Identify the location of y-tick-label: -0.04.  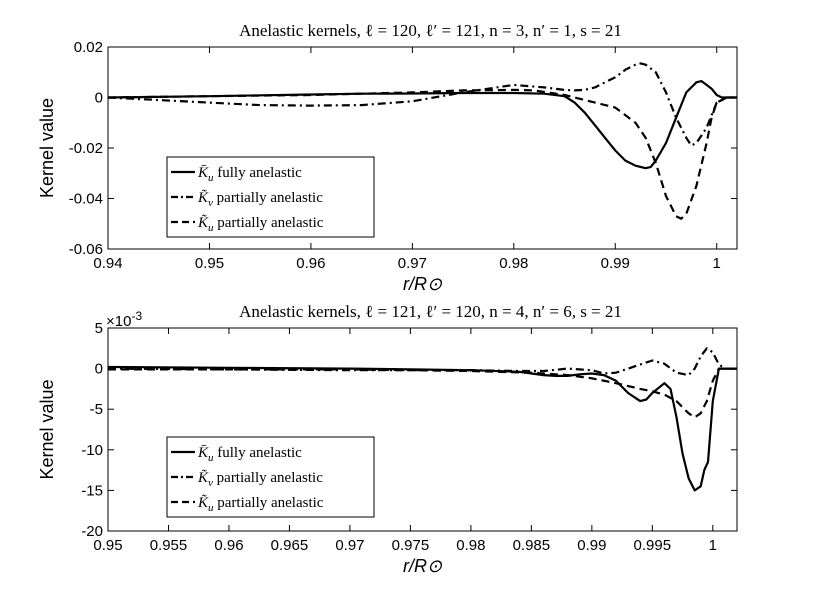
(86, 199).